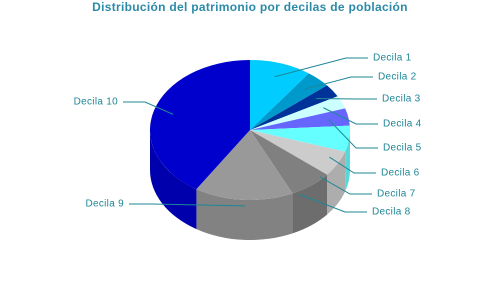 The height and width of the screenshot is (300, 500). What do you see at coordinates (104, 204) in the screenshot?
I see `slice-label: Decila 9` at bounding box center [104, 204].